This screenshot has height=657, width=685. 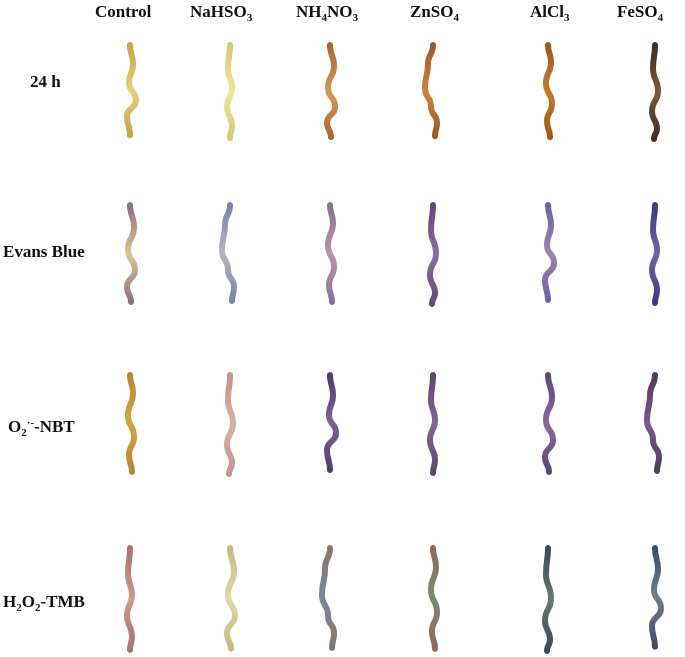 What do you see at coordinates (549, 423) in the screenshot?
I see `root-nbt-alcl3` at bounding box center [549, 423].